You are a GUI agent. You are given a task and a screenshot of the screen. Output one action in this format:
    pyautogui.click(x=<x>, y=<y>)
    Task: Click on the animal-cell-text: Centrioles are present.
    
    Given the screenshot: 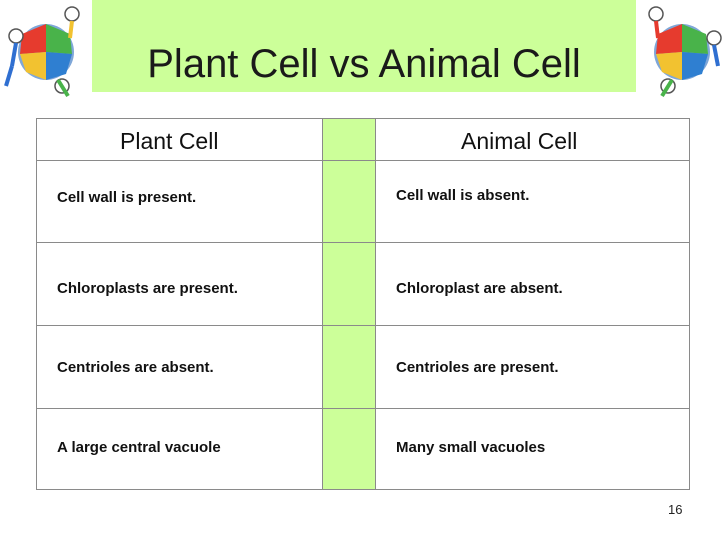 What is the action you would take?
    pyautogui.click(x=477, y=367)
    